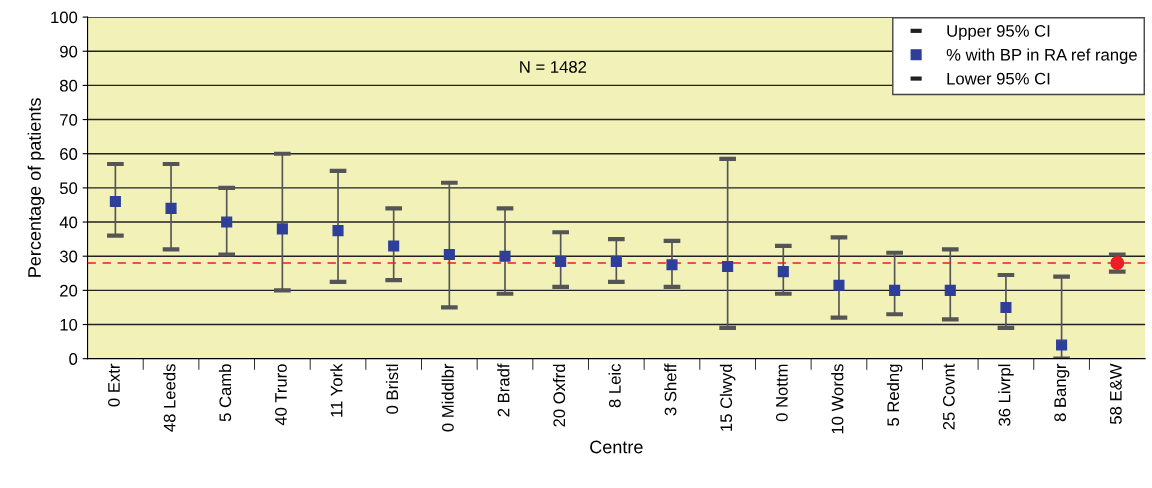 Image resolution: width=1152 pixels, height=488 pixels. I want to click on x-axis-title: Centre, so click(616, 447).